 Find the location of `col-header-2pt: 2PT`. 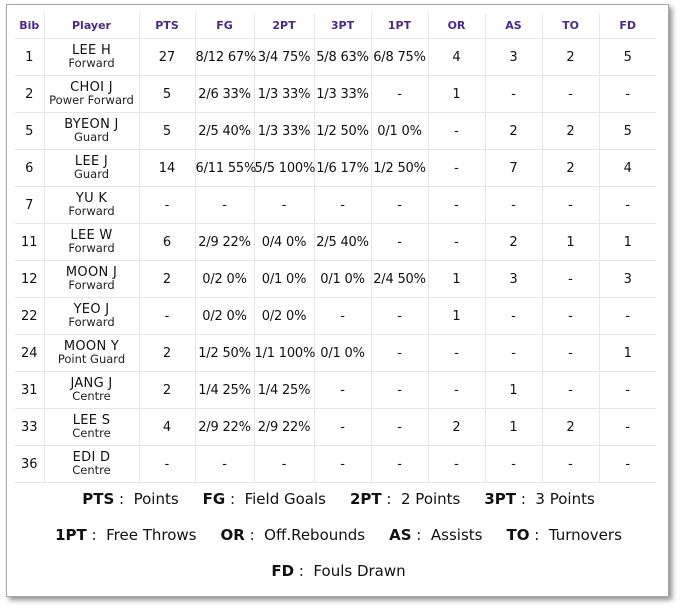

col-header-2pt: 2PT is located at coordinates (284, 26).